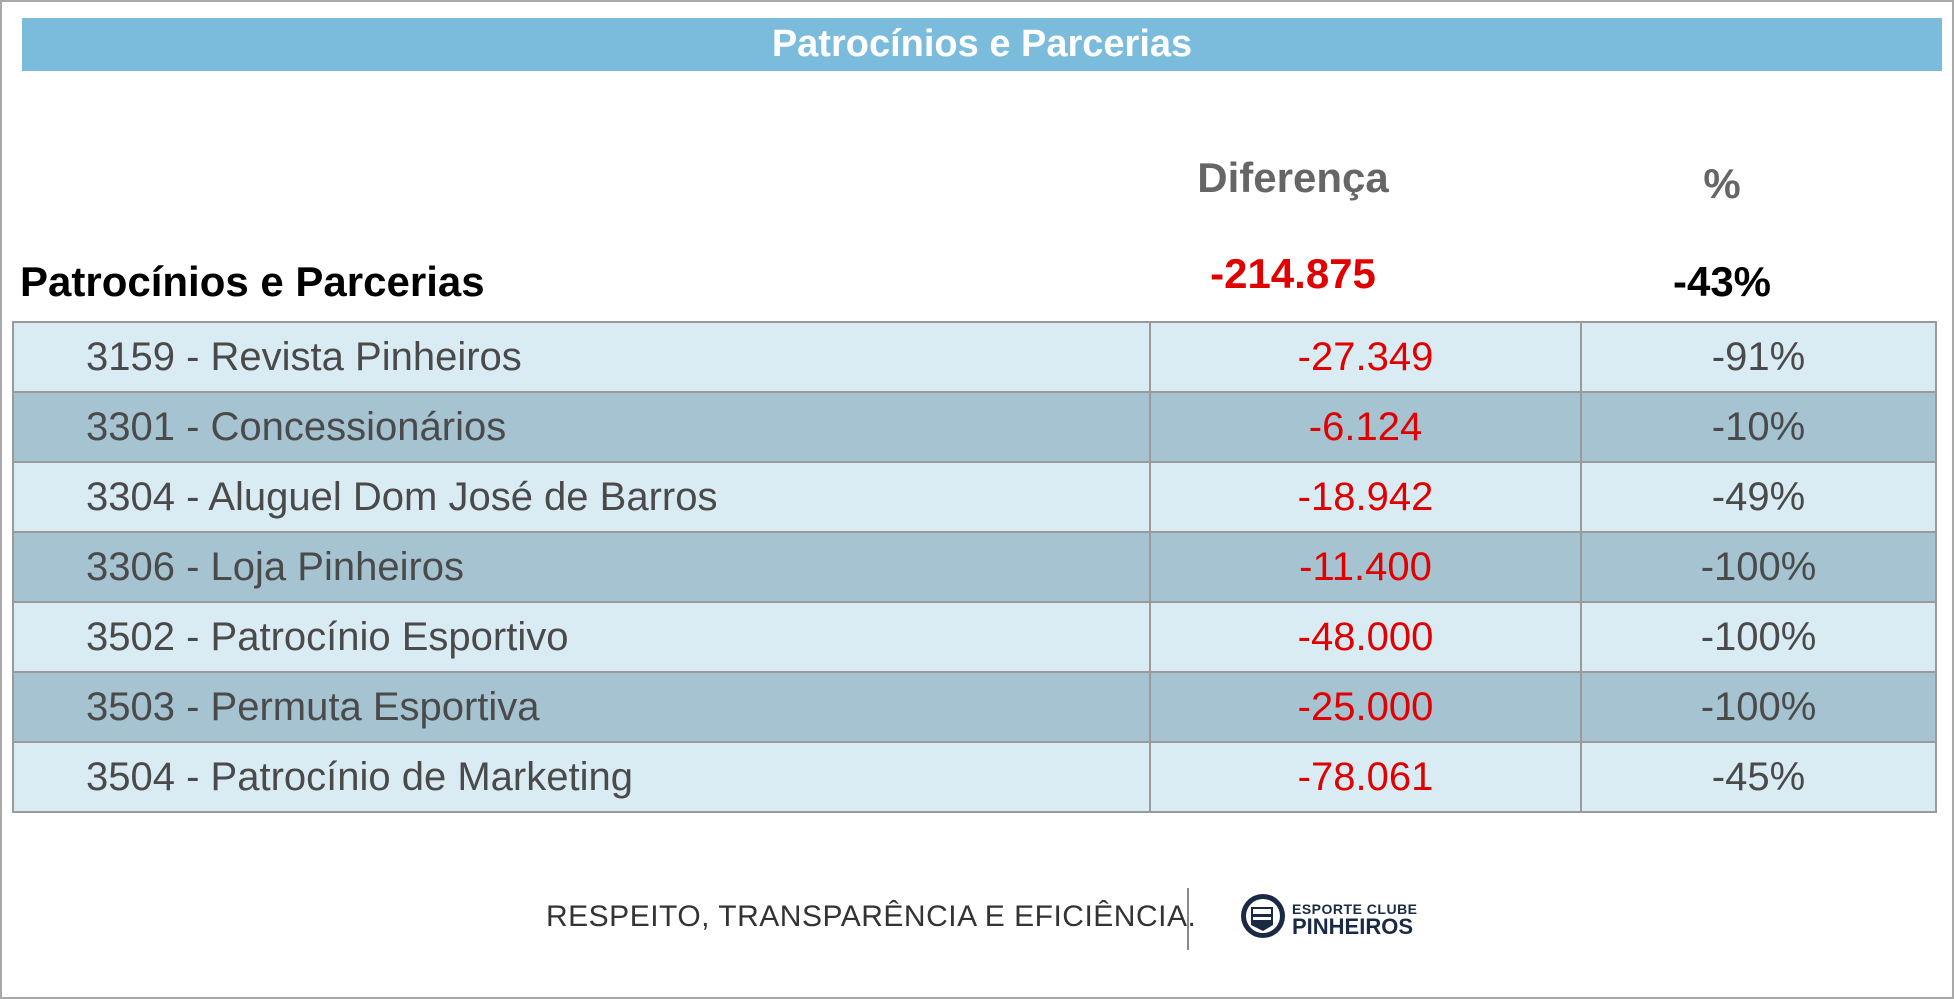 Image resolution: width=1954 pixels, height=999 pixels. Describe the element at coordinates (1758, 777) in the screenshot. I see `row-percent: -45%` at that location.